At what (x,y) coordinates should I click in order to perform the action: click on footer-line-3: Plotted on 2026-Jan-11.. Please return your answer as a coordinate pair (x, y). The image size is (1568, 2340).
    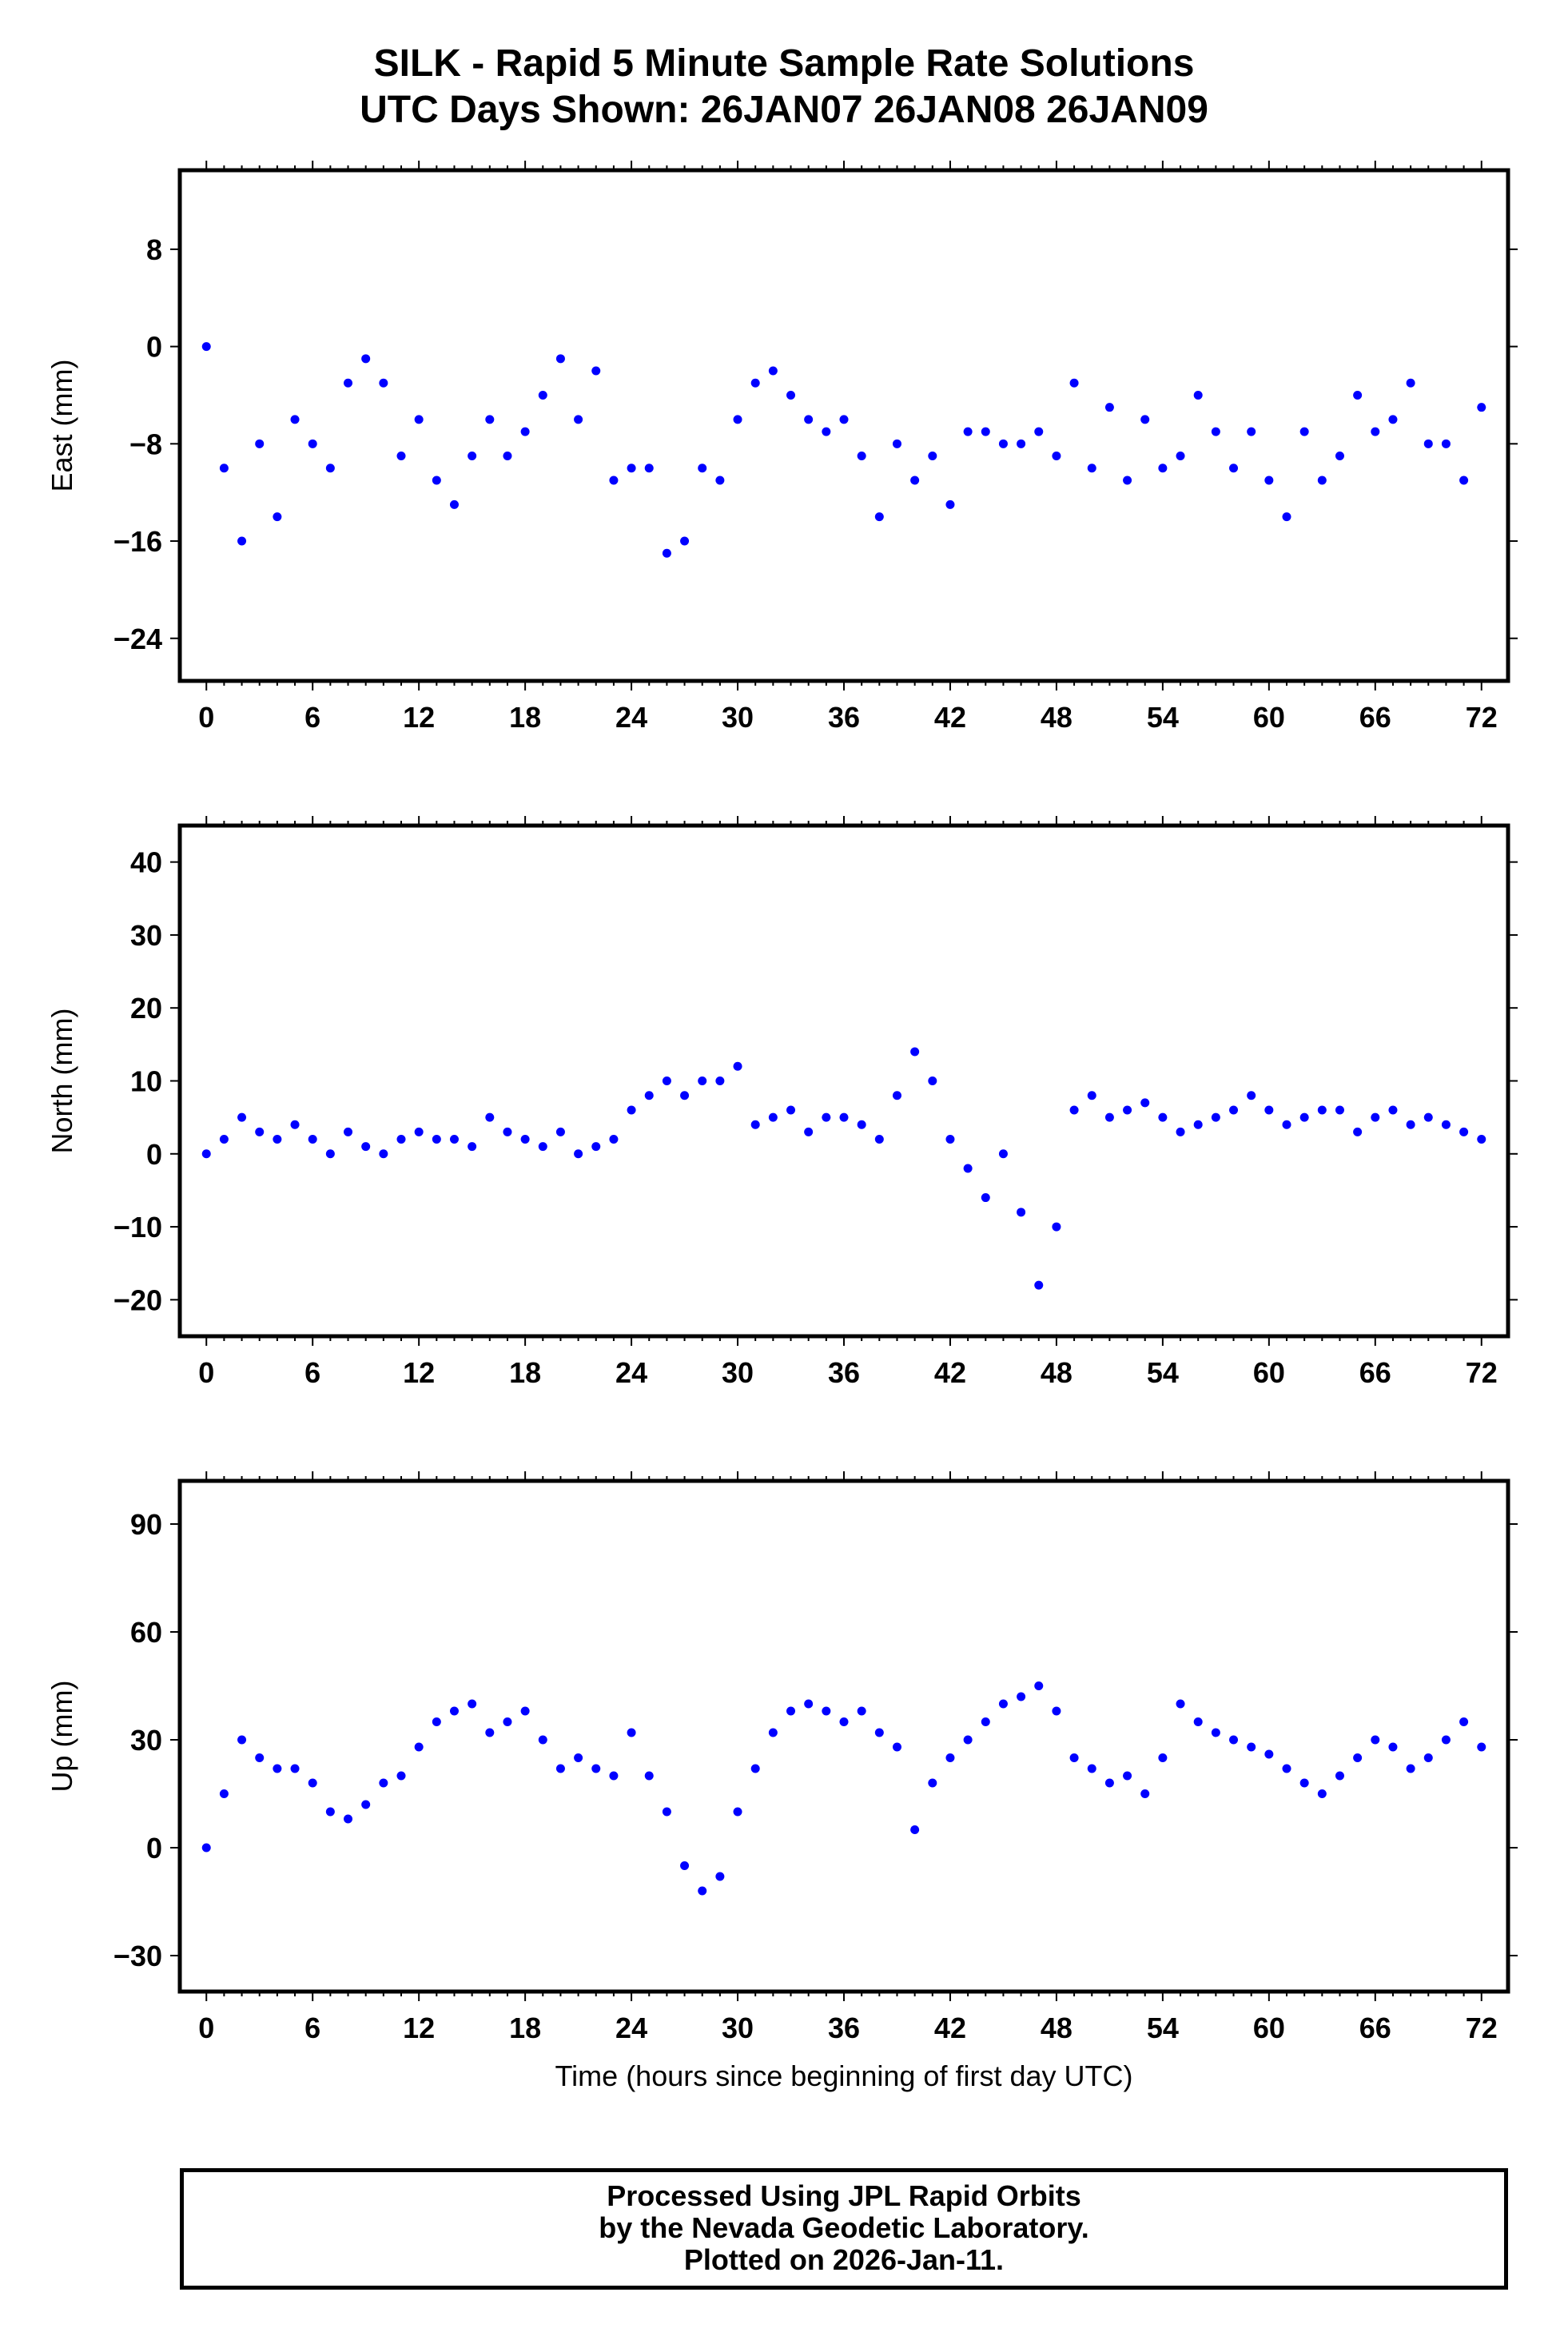
    Looking at the image, I should click on (844, 2260).